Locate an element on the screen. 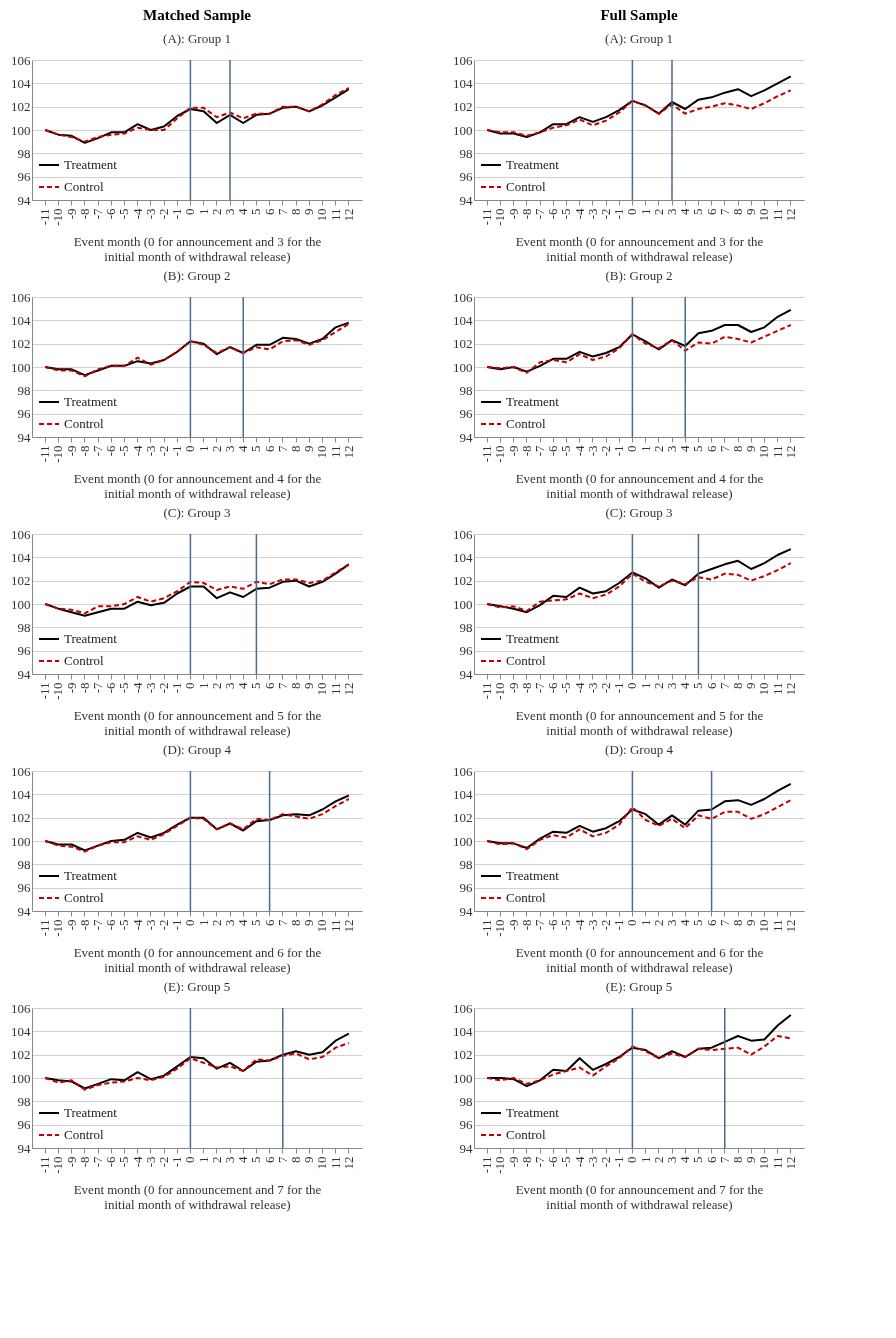  x-axis-title: Event month (0 for announcement and 3 for the initial month of withdrawal release) is located at coordinates (197, 248).